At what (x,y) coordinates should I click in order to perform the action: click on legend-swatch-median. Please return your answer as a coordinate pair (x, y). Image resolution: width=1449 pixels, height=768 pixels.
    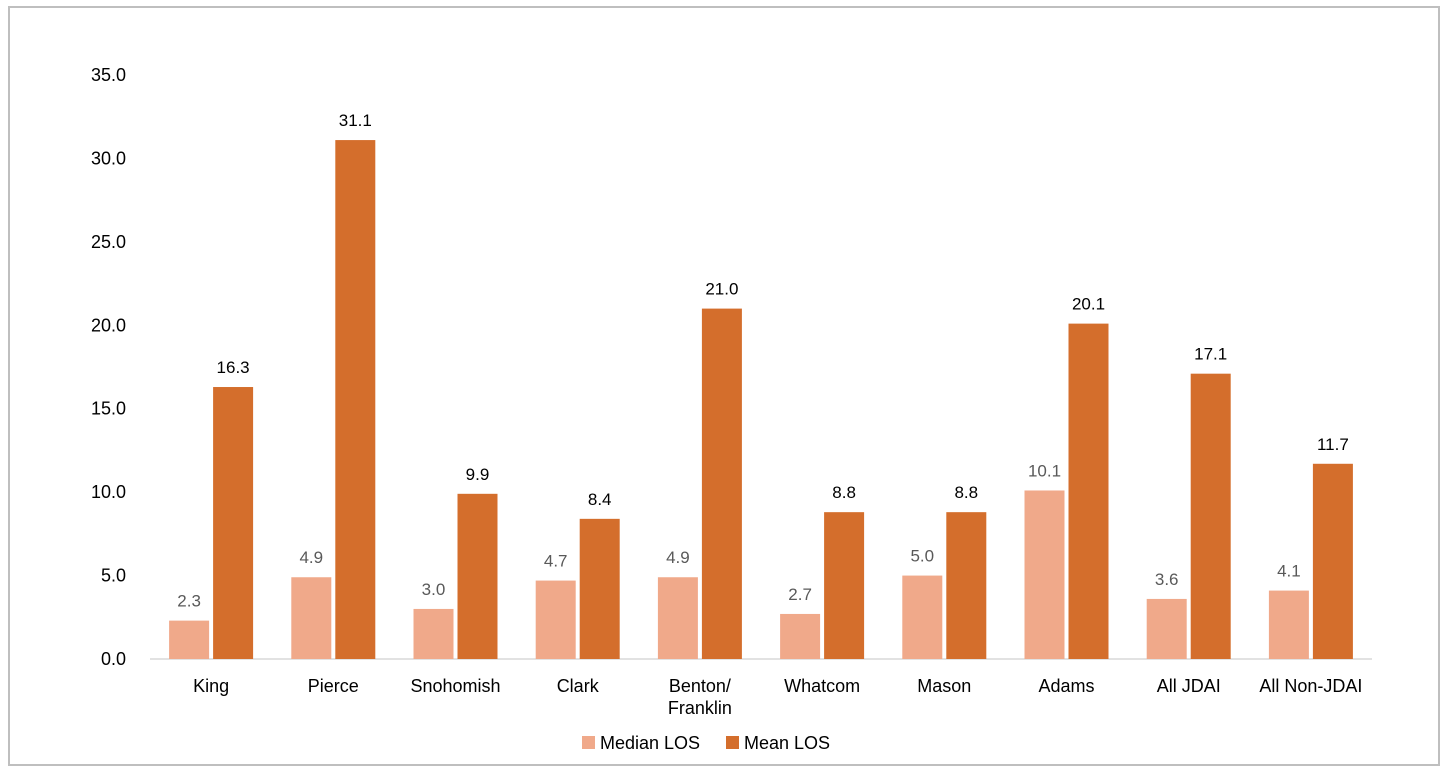
    Looking at the image, I should click on (588, 742).